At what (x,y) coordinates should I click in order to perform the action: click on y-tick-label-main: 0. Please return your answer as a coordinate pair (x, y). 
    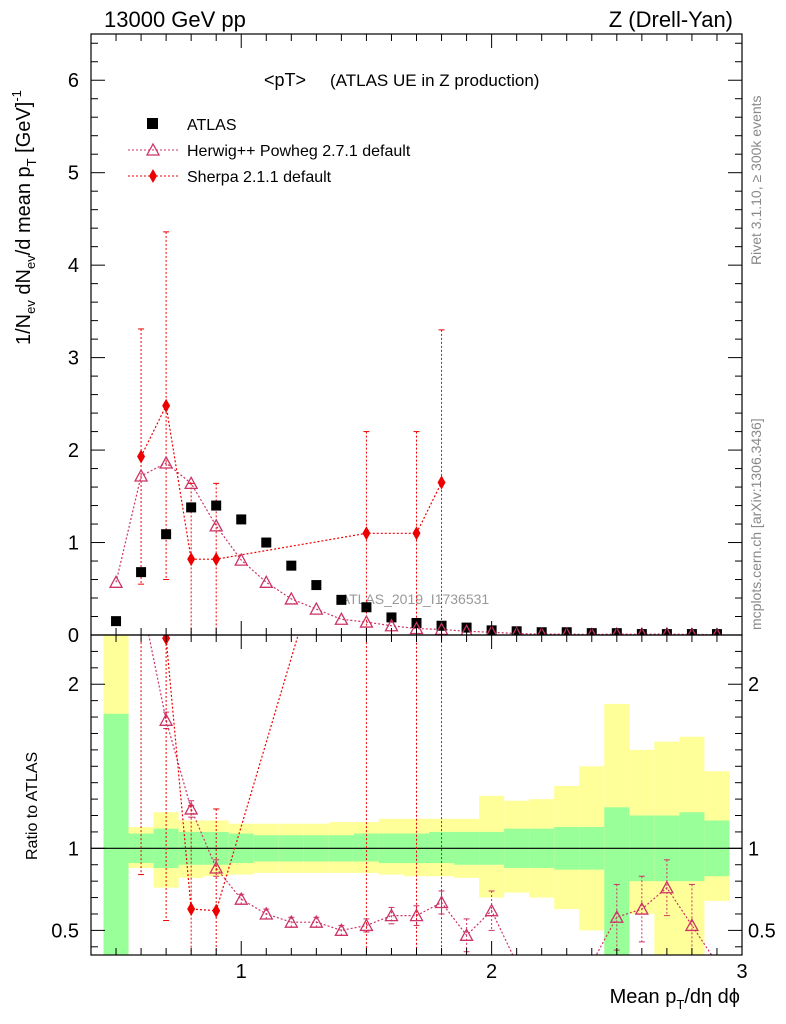
    Looking at the image, I should click on (73, 636).